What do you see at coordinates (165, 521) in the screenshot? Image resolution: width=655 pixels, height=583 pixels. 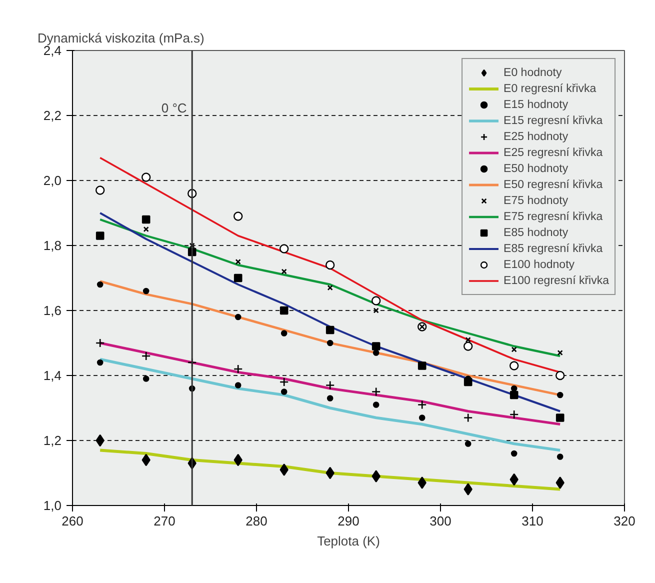 I see `x-tick-label: 270` at bounding box center [165, 521].